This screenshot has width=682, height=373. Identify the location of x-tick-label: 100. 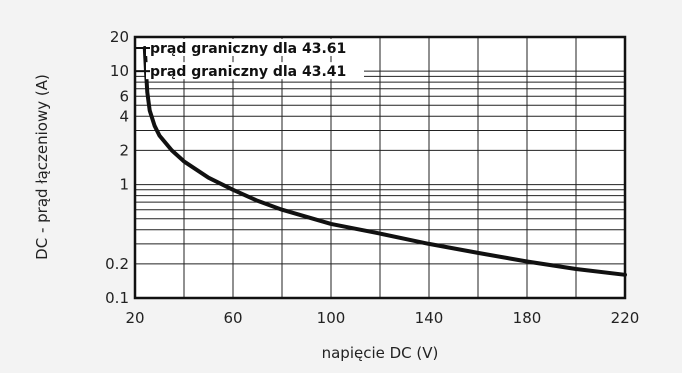
(331, 318).